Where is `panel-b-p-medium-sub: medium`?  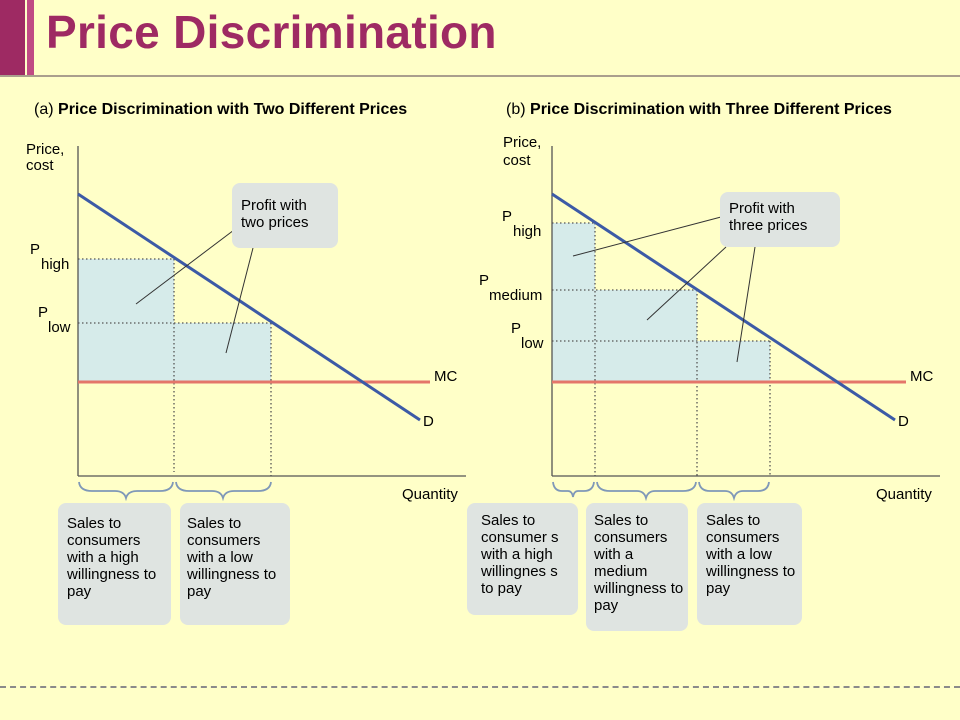 panel-b-p-medium-sub: medium is located at coordinates (516, 295).